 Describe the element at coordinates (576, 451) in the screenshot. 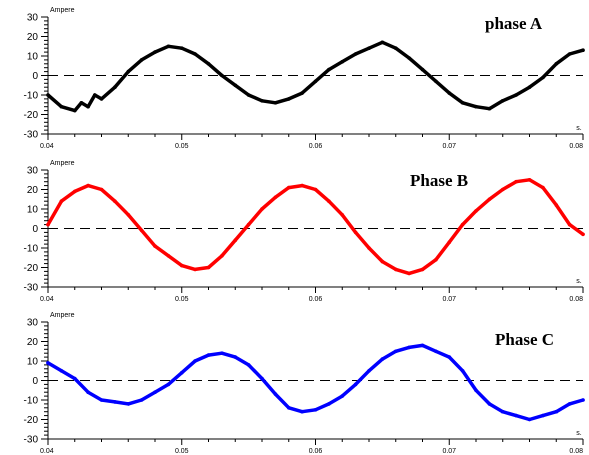

I see `x-tick-label: 0.08` at that location.